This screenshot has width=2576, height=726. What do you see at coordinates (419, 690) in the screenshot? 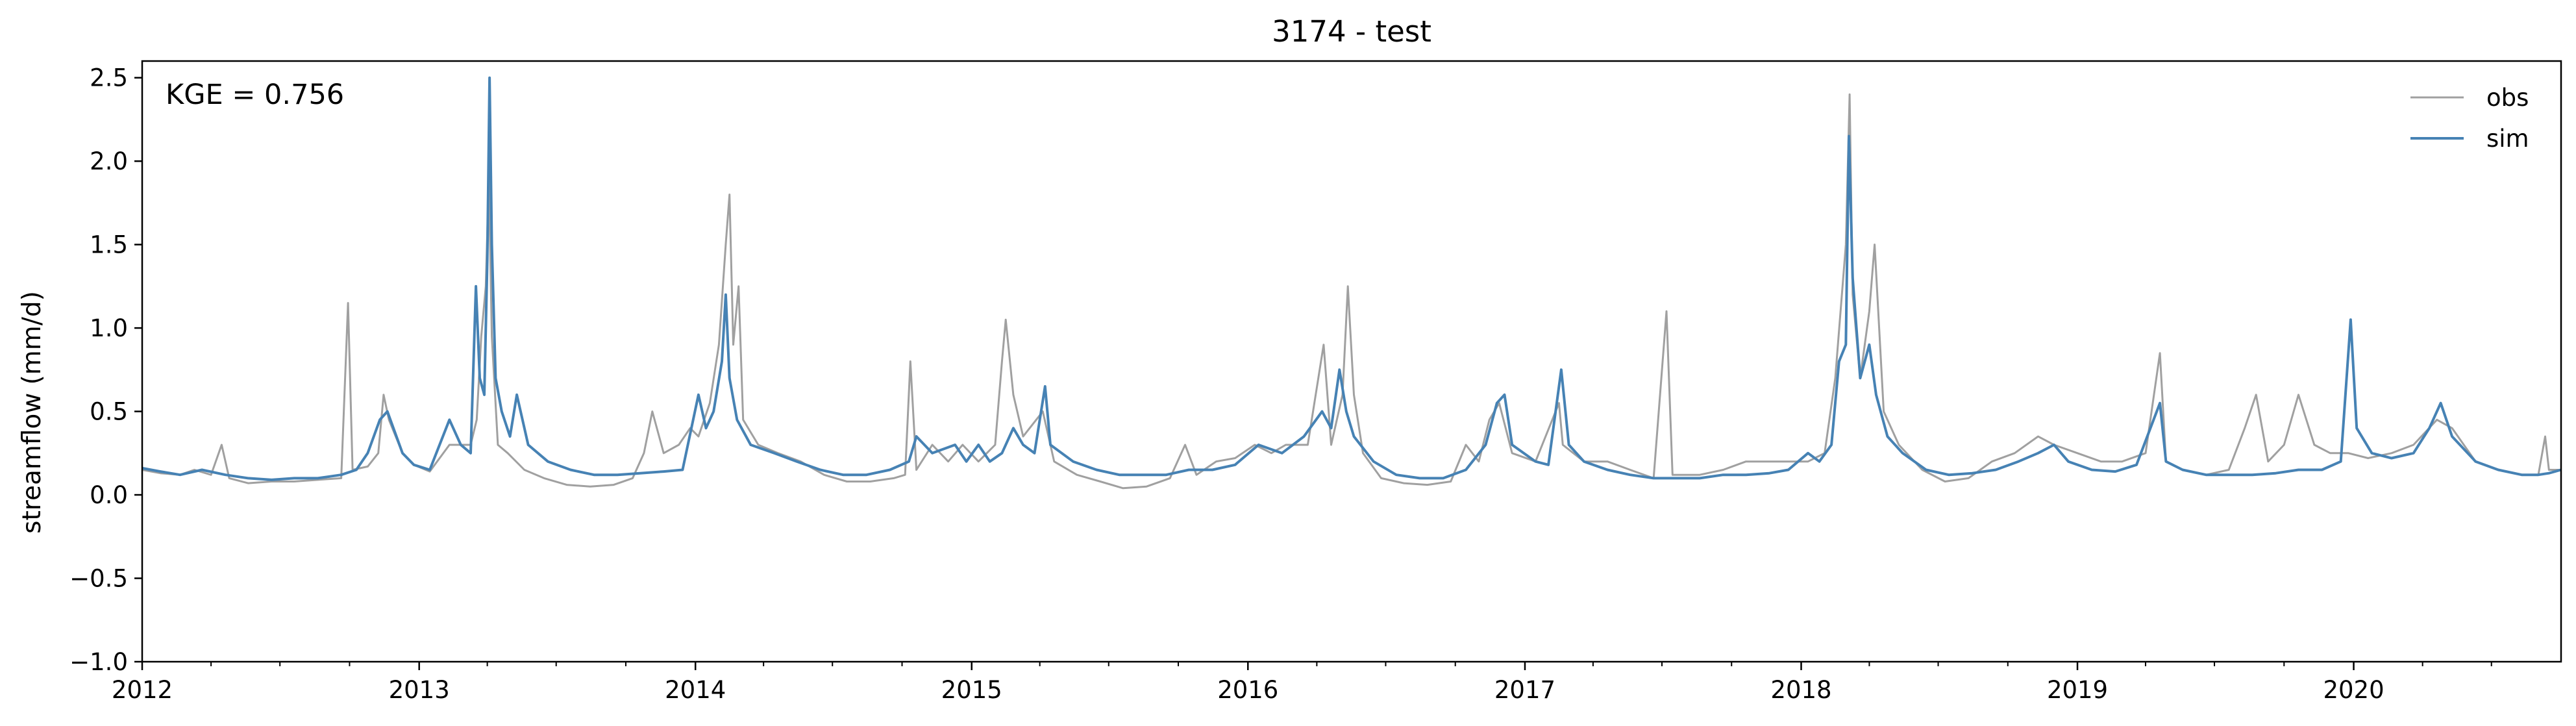
I see `x-tick-label: 2013` at bounding box center [419, 690].